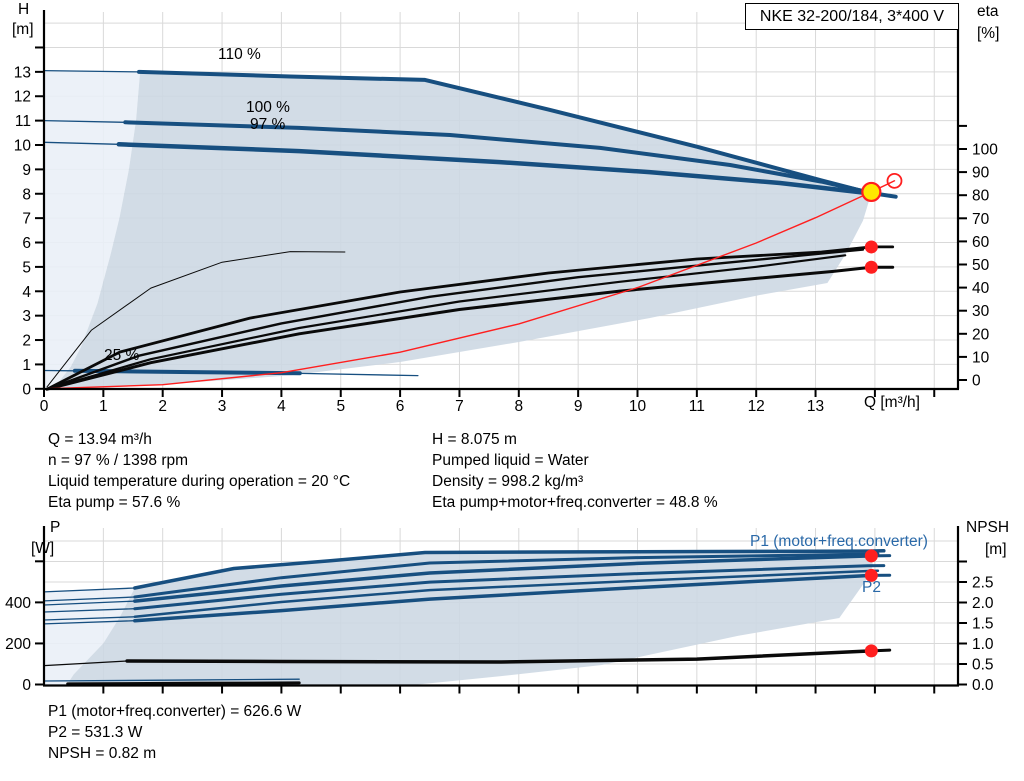  What do you see at coordinates (55, 527) in the screenshot?
I see `axis-title-p: P` at bounding box center [55, 527].